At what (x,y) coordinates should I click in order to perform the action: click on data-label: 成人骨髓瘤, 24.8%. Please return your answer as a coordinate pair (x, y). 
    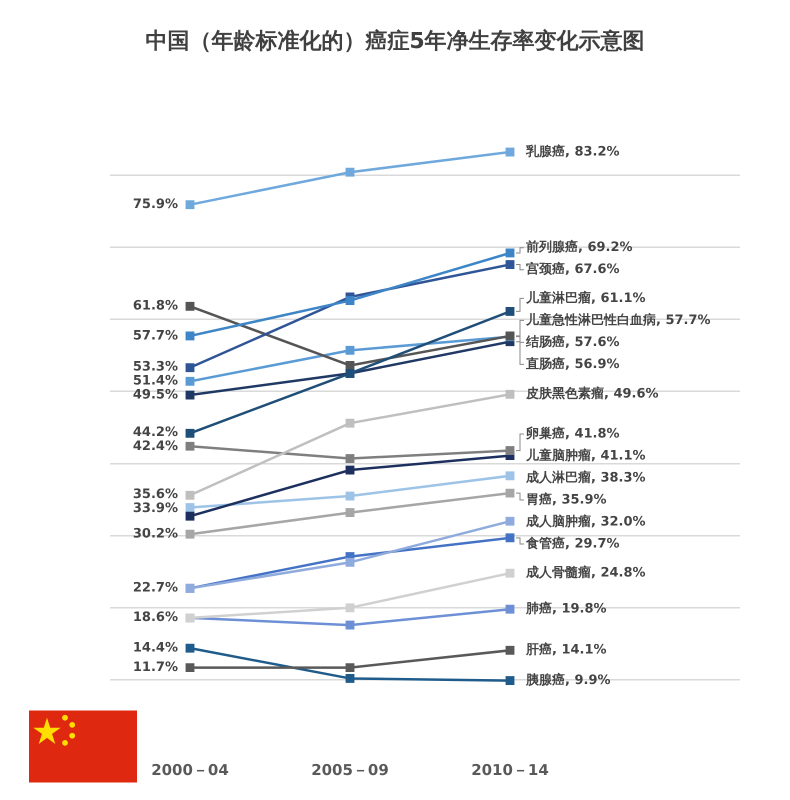
    Looking at the image, I should click on (585, 572).